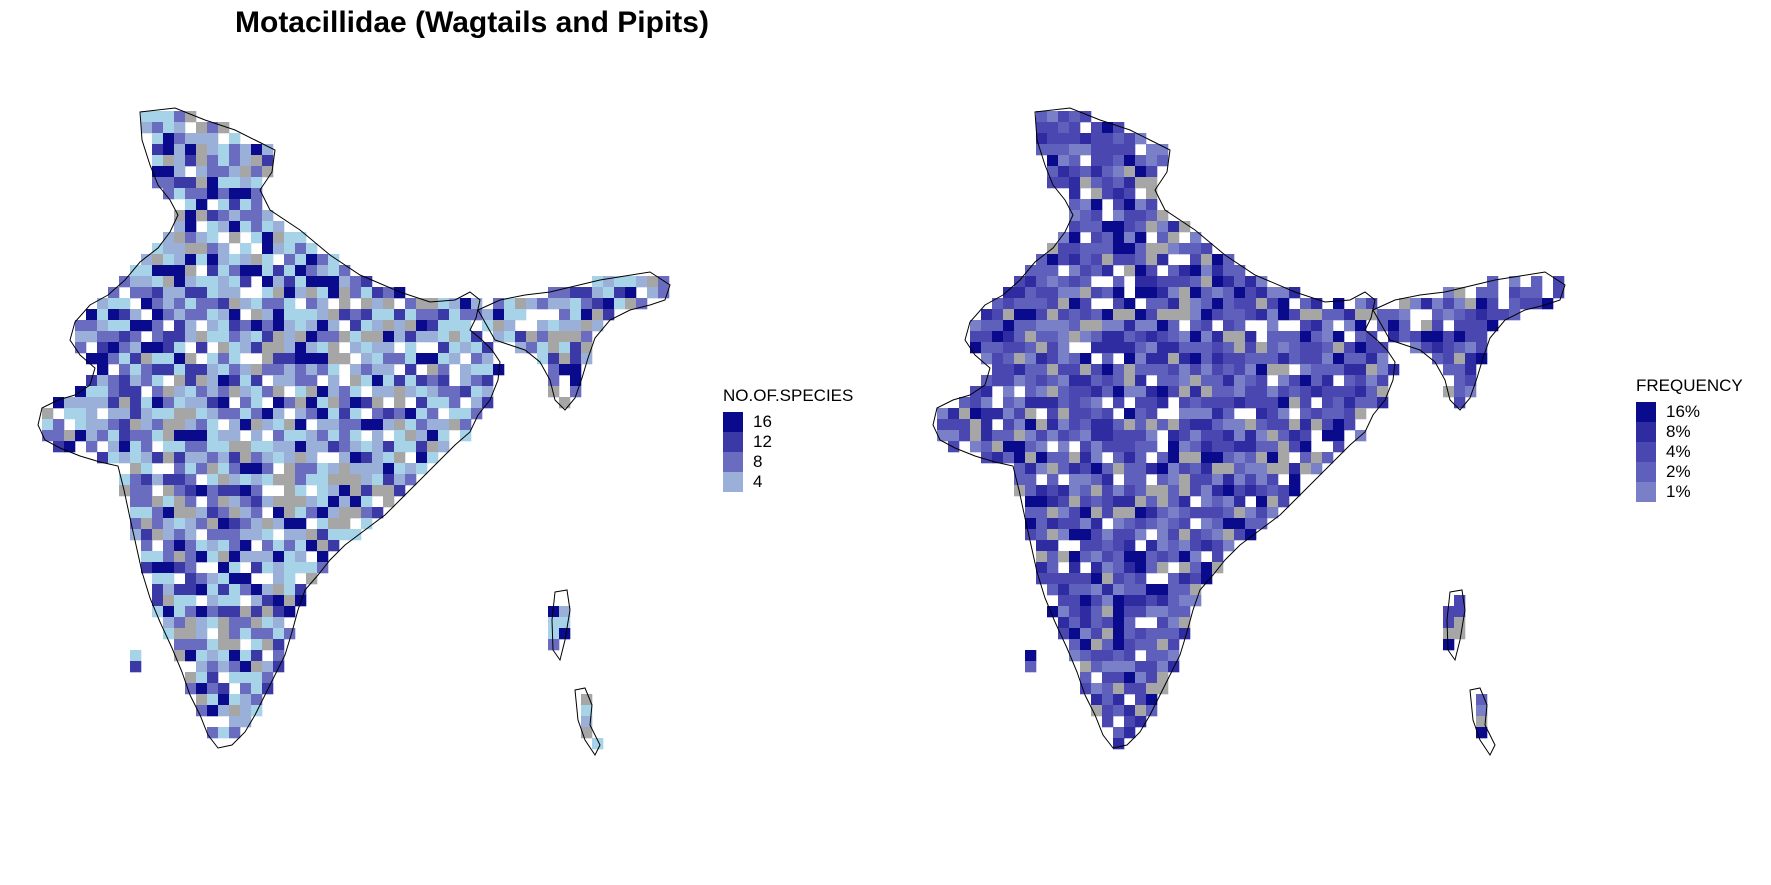 Image resolution: width=1771 pixels, height=885 pixels. What do you see at coordinates (1646, 452) in the screenshot?
I see `frequency-legend-swatch` at bounding box center [1646, 452].